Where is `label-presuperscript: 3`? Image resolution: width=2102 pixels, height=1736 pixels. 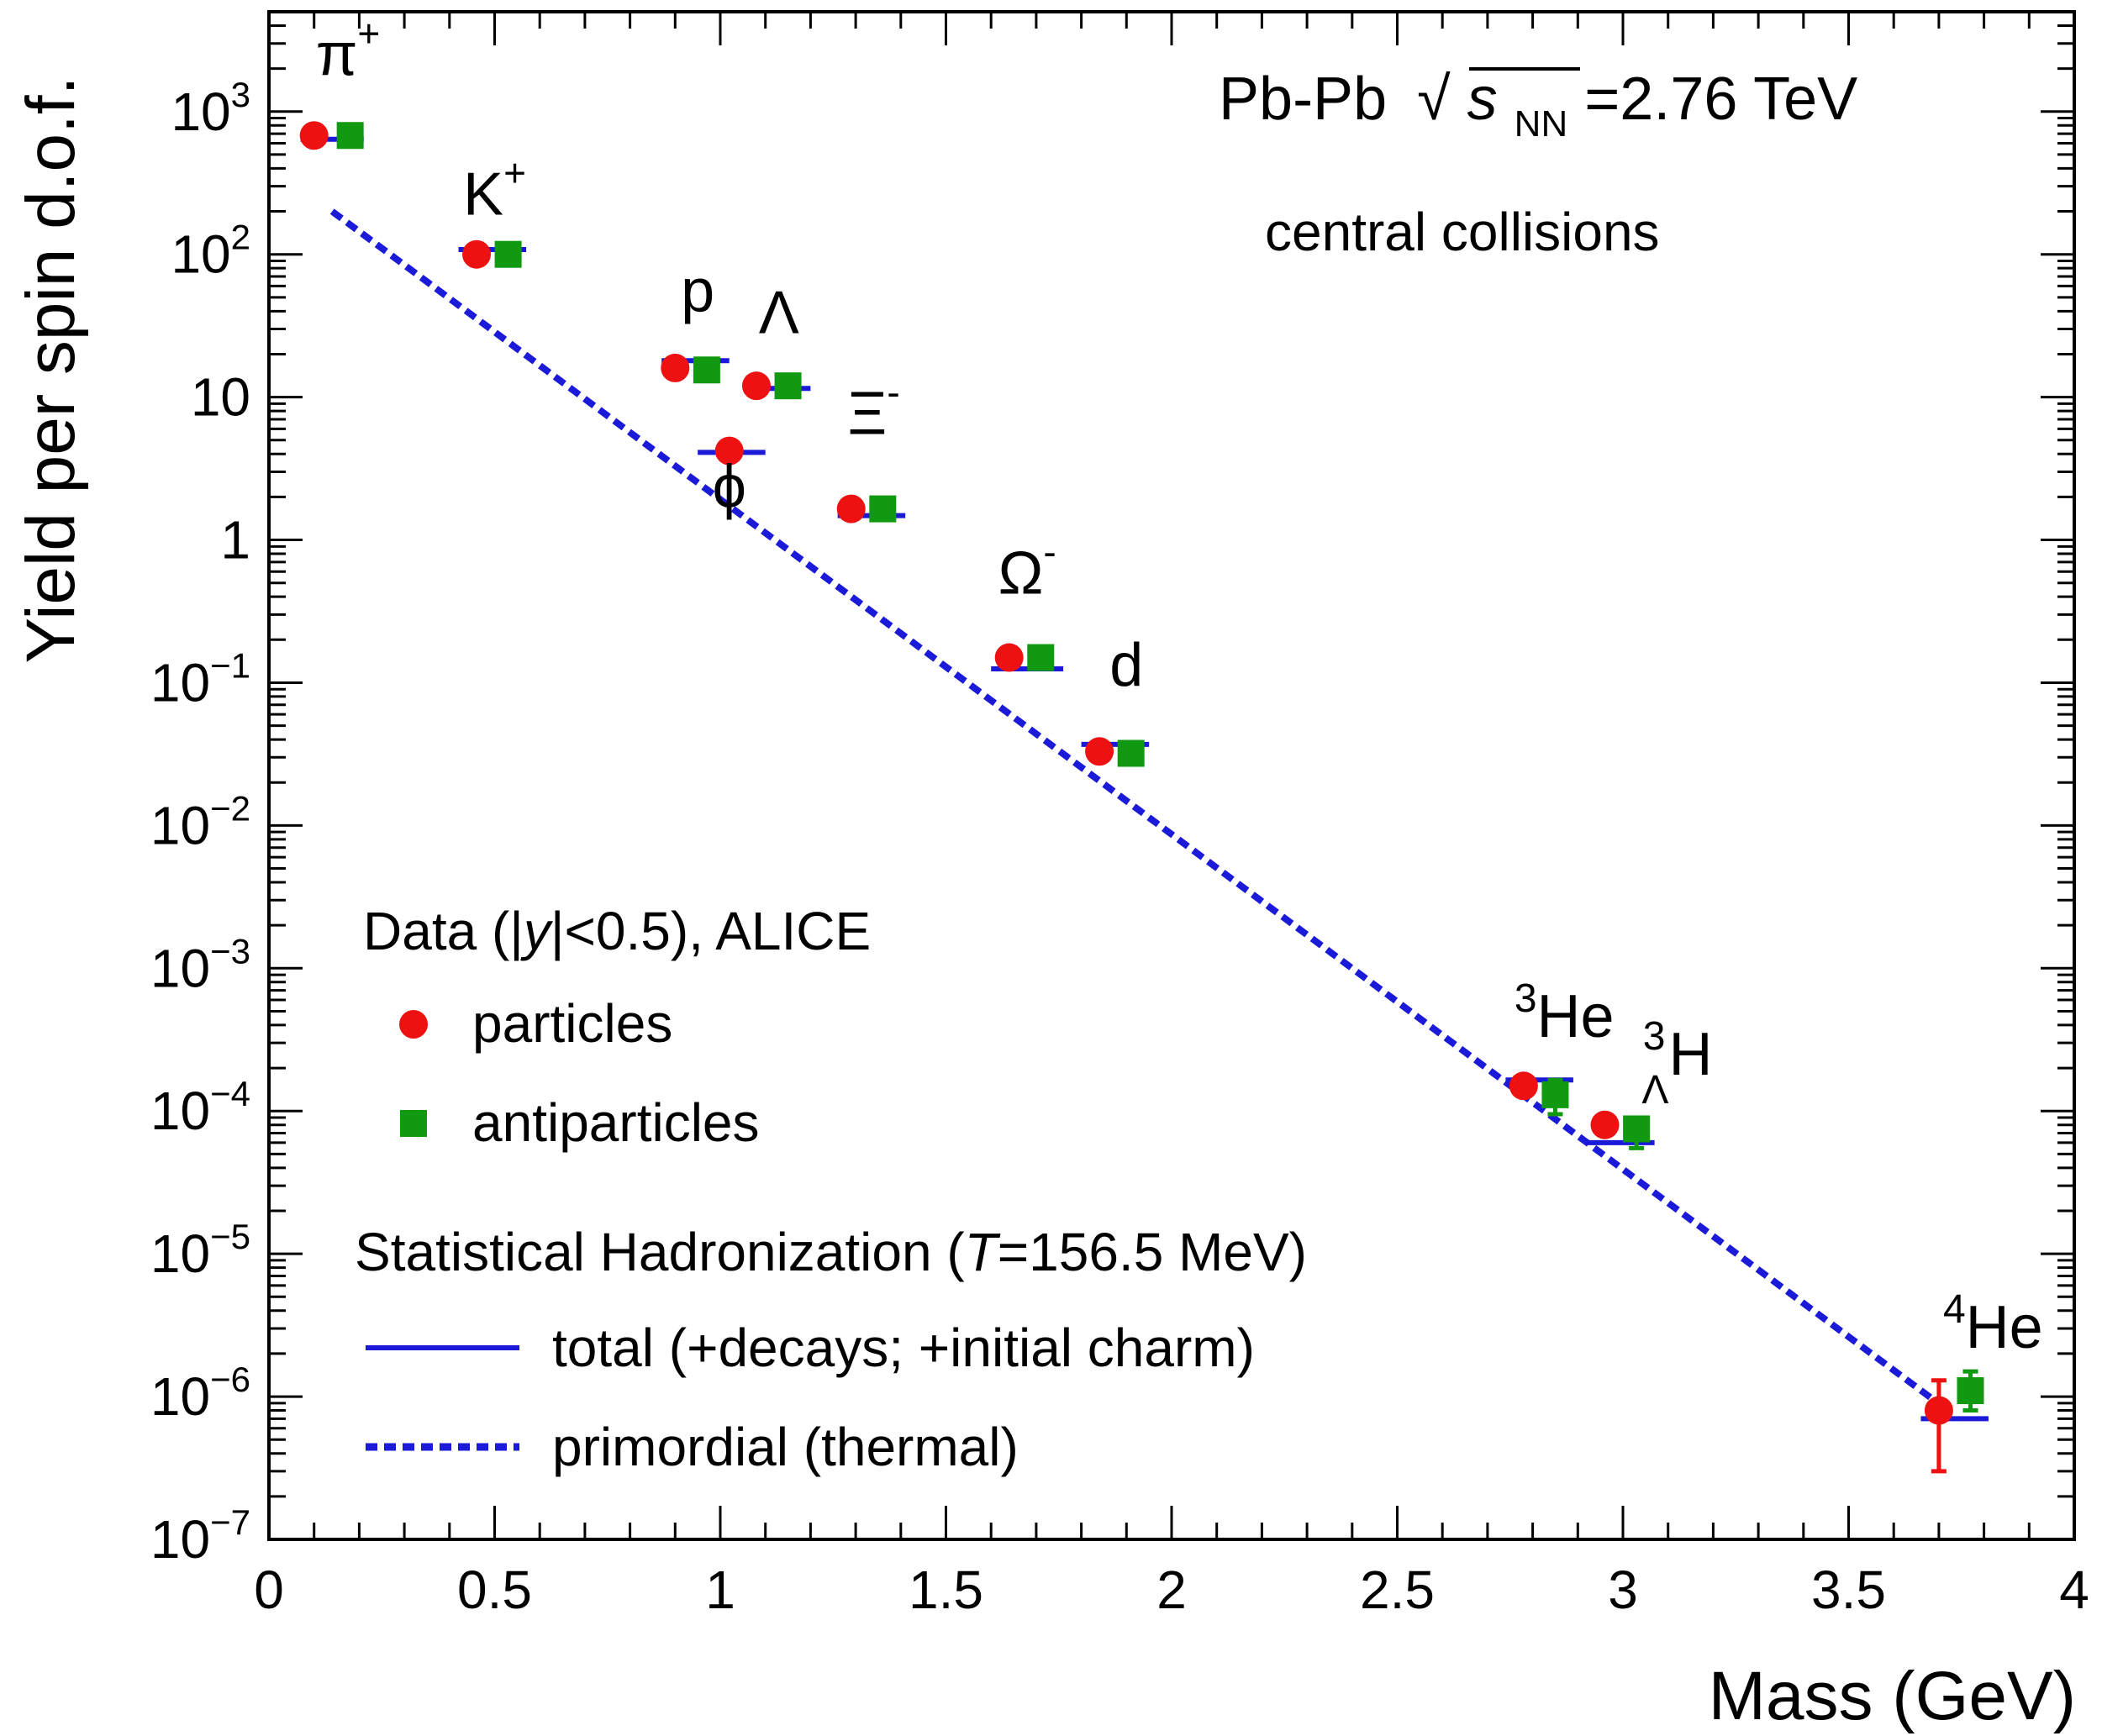
label-presuperscript: 3 is located at coordinates (1526, 998).